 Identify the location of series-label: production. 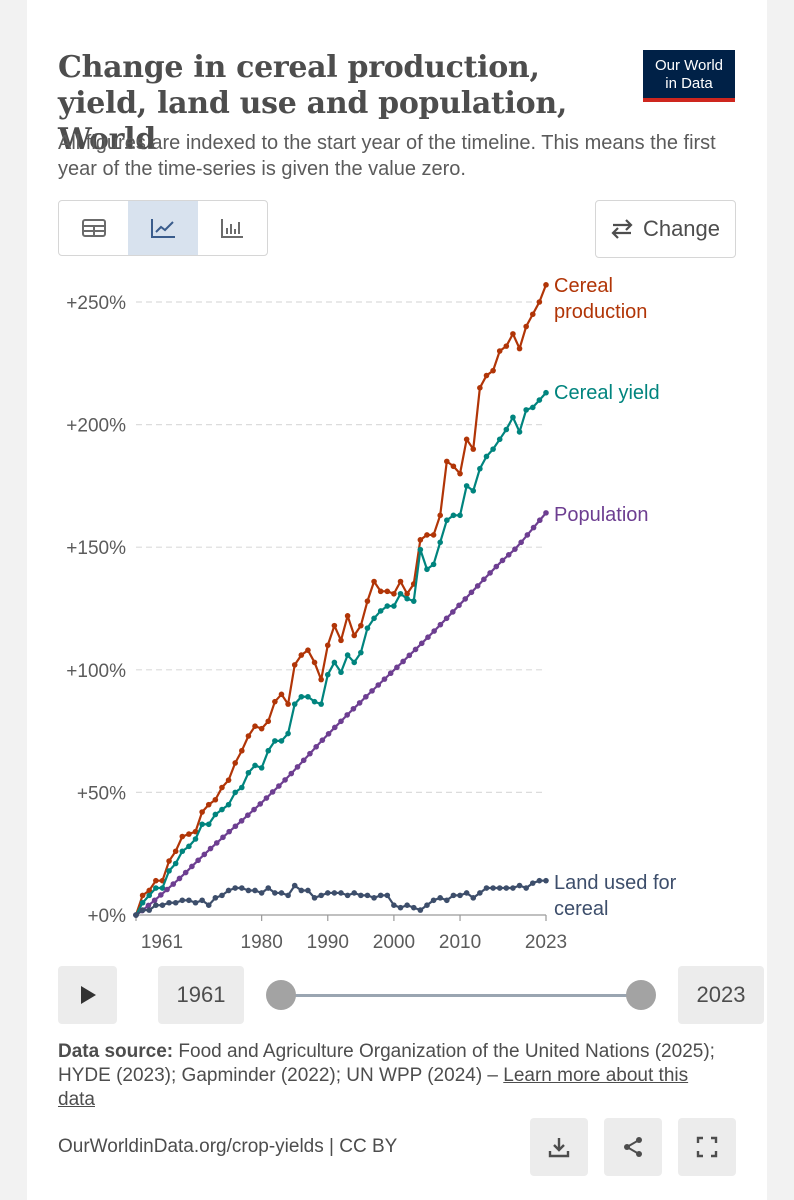
(600, 312).